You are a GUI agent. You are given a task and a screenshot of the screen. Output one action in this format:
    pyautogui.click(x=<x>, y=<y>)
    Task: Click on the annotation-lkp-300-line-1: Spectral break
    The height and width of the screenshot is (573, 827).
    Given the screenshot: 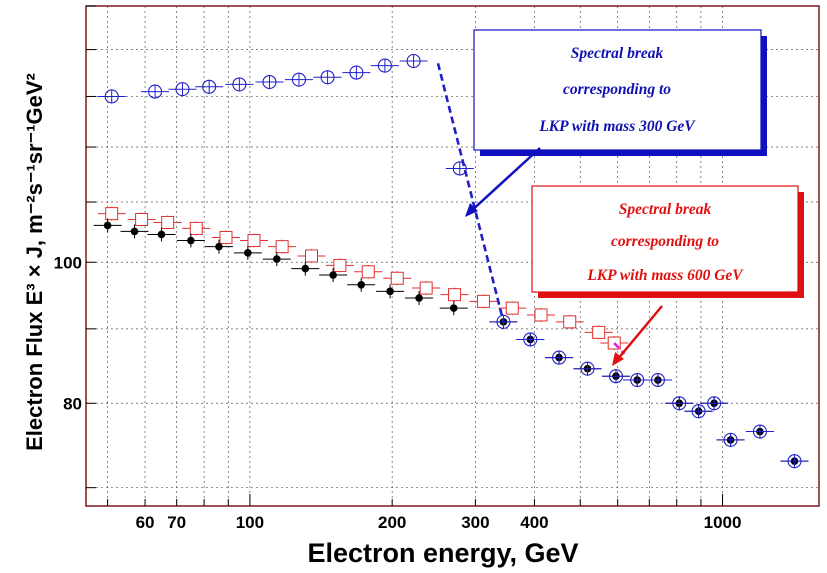 What is the action you would take?
    pyautogui.click(x=617, y=53)
    